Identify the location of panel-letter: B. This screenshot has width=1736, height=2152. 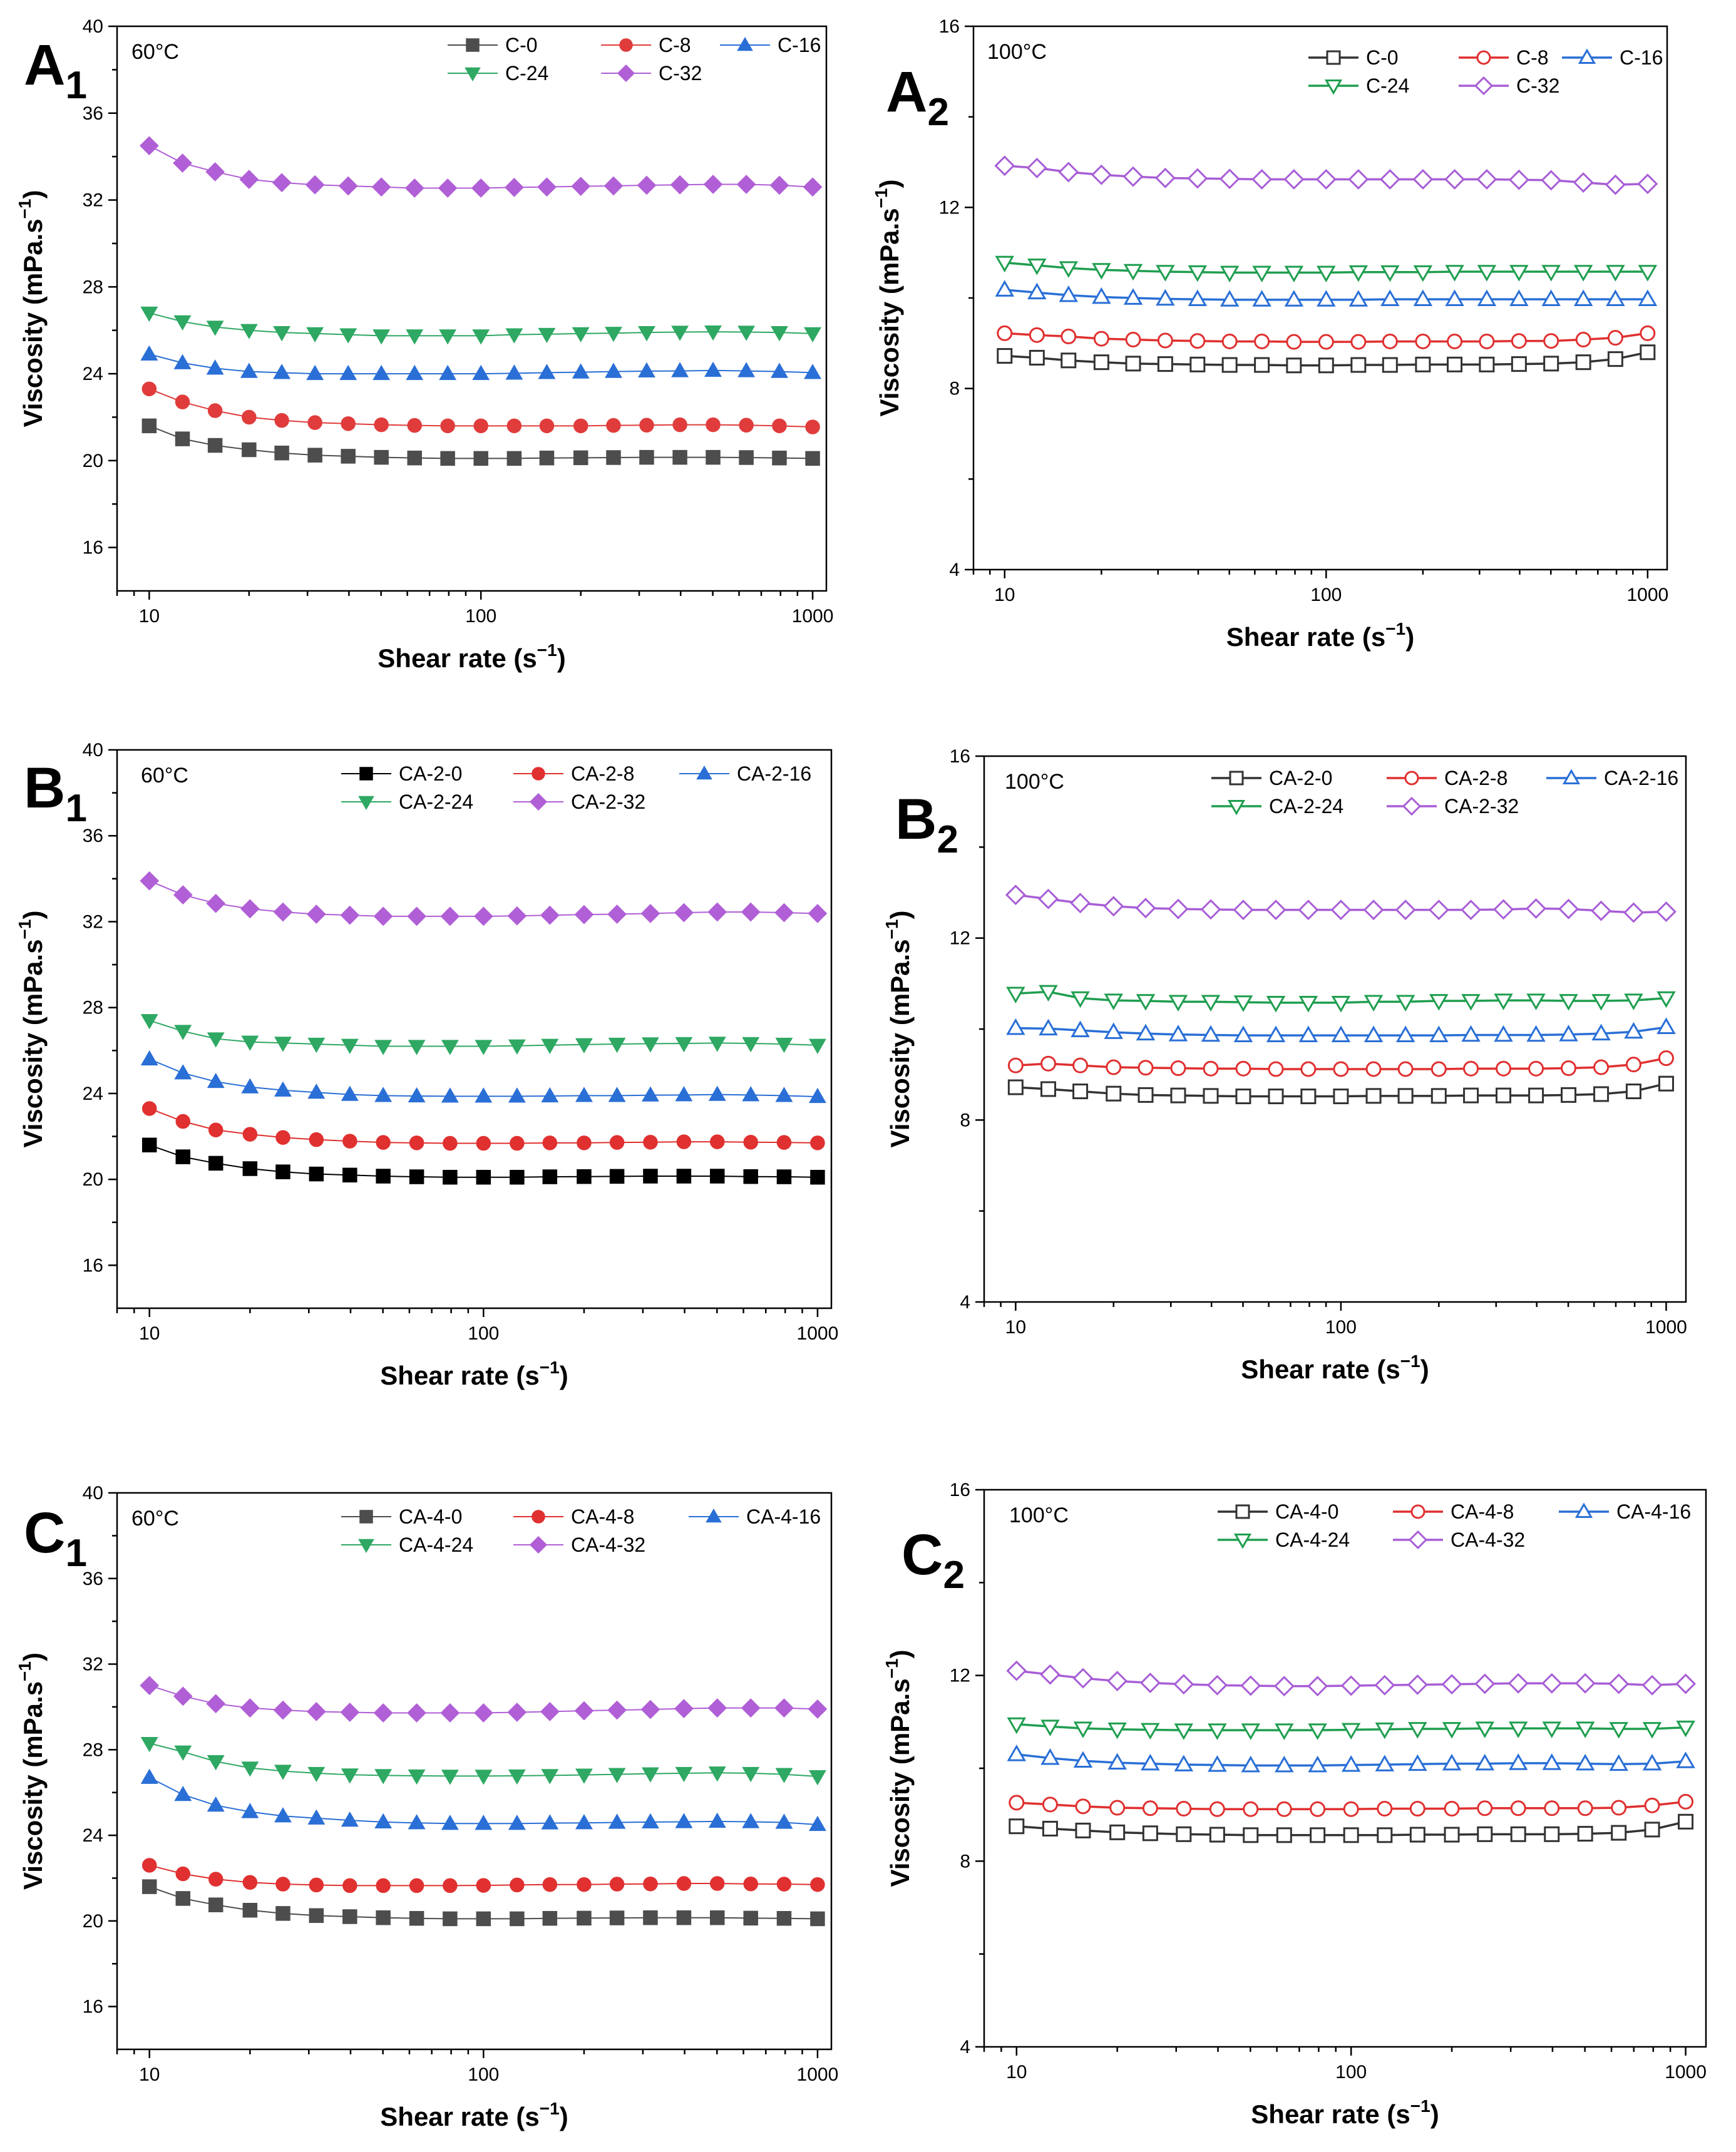
(44, 788).